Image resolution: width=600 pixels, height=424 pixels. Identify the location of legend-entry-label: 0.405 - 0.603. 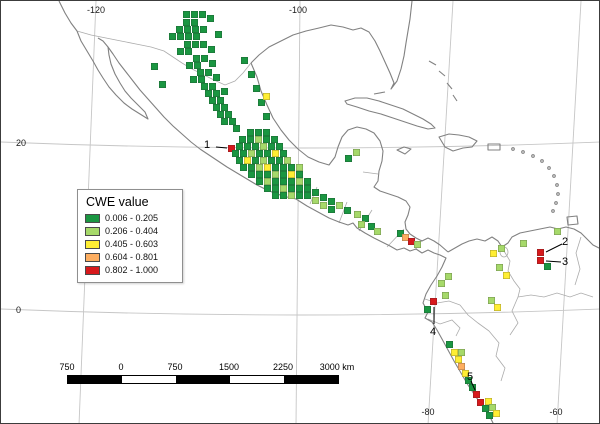
(132, 244).